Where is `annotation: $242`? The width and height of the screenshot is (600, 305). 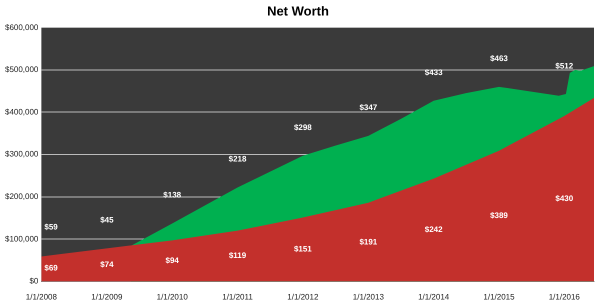
annotation: $242 is located at coordinates (434, 229).